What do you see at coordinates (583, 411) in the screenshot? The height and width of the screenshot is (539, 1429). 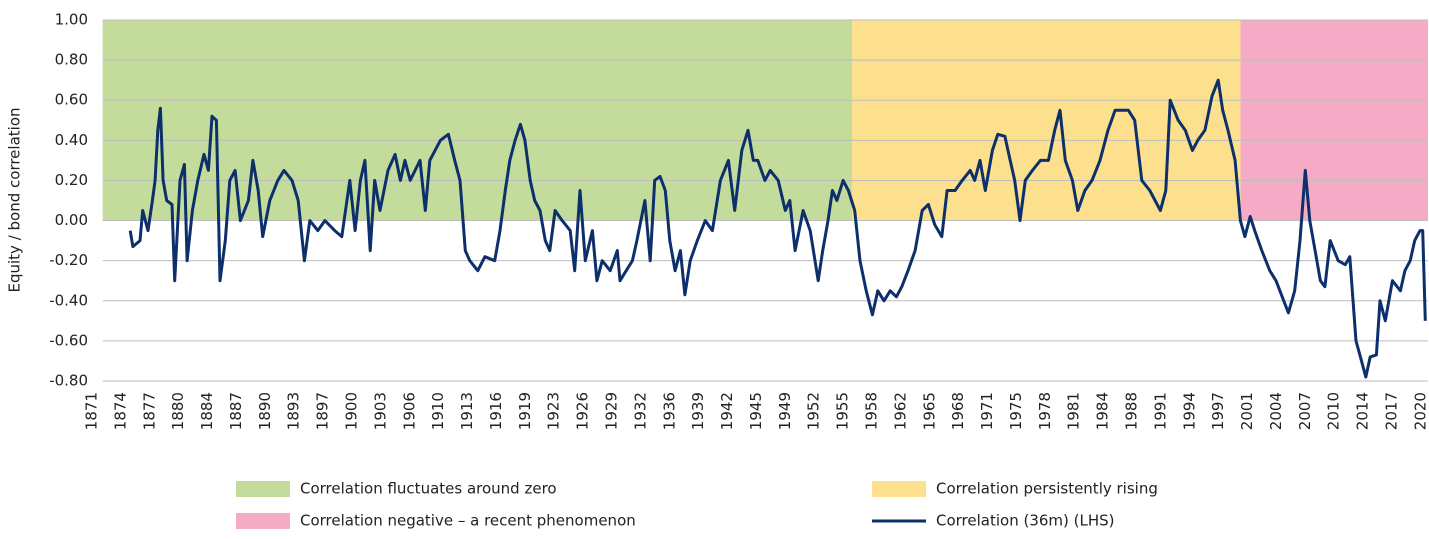 I see `x-tick-label: 1926` at bounding box center [583, 411].